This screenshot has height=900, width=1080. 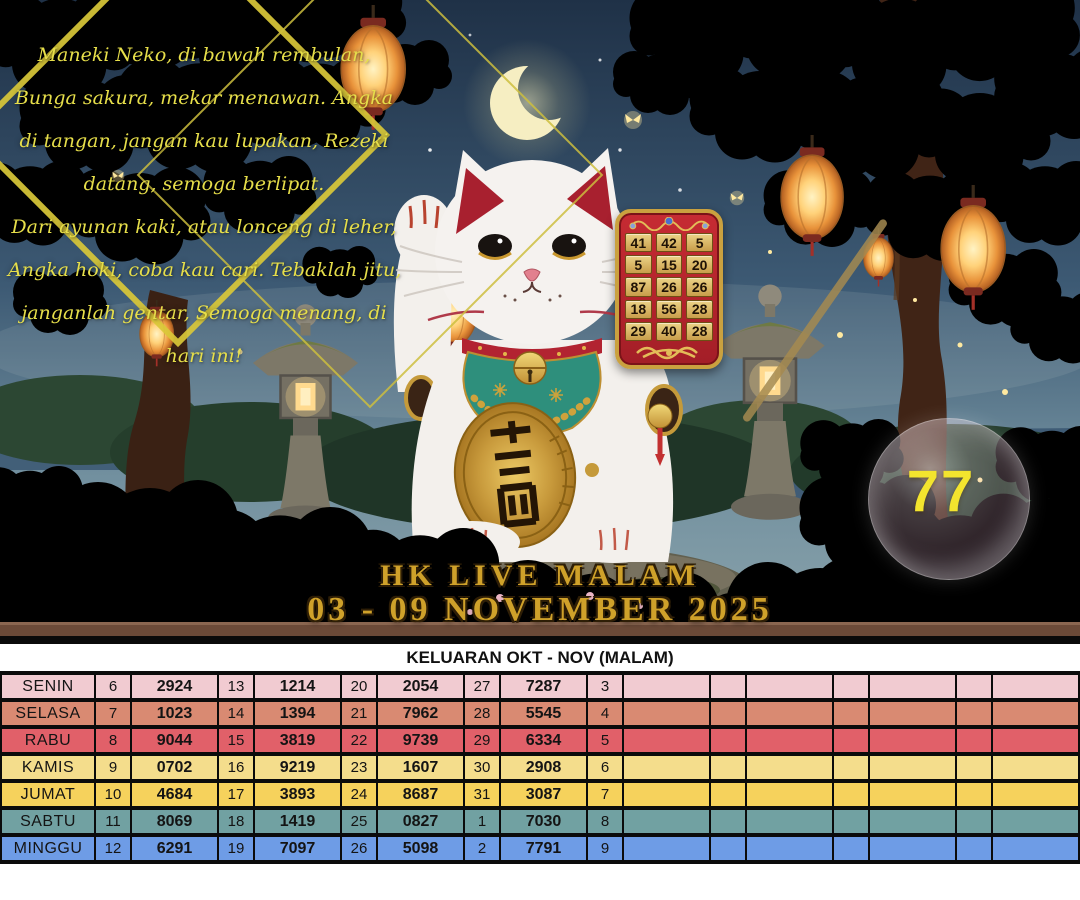 I want to click on day-cell: KAMIS, so click(x=48, y=767).